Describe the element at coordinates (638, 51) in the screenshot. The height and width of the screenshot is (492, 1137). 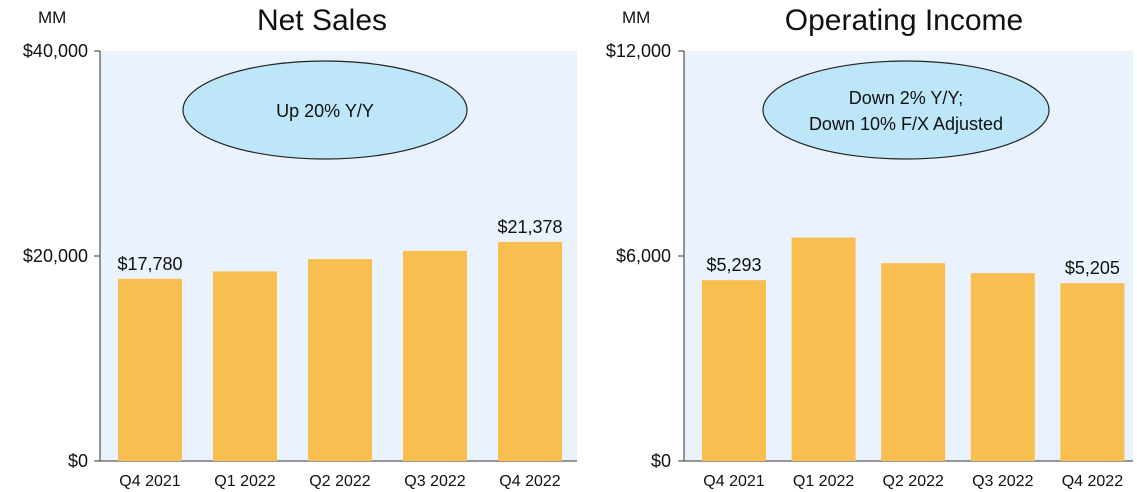
I see `y-tick-label: $12,000` at that location.